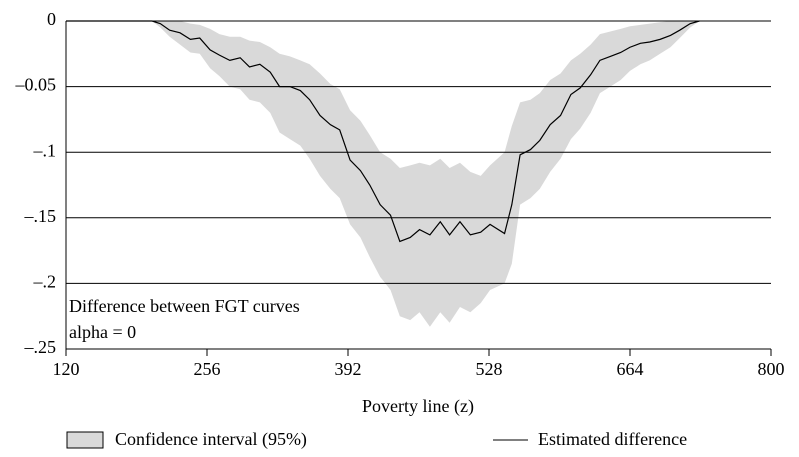 The height and width of the screenshot is (457, 799). Describe the element at coordinates (40, 216) in the screenshot. I see `y-tick-label: –.15` at that location.